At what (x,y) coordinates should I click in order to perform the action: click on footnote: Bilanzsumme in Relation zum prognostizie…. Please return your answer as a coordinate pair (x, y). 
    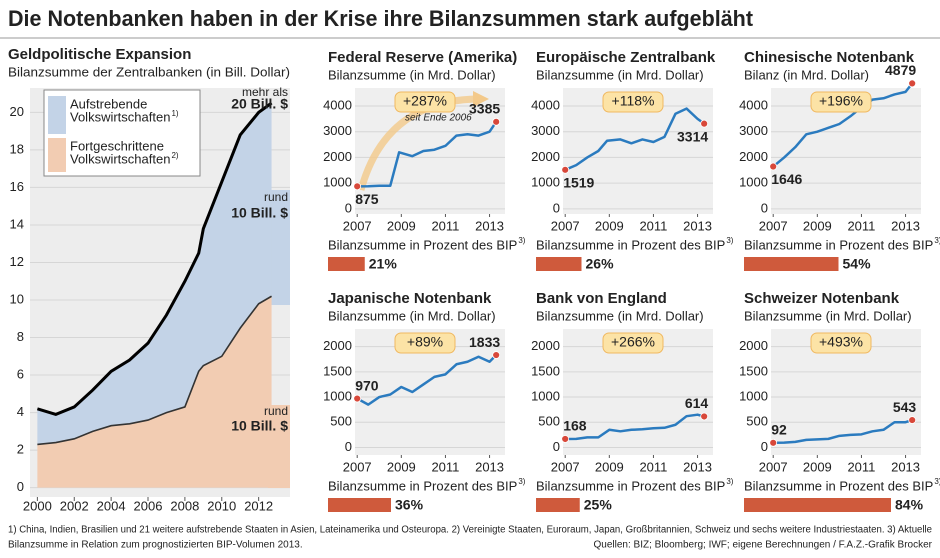
    Looking at the image, I should click on (155, 545).